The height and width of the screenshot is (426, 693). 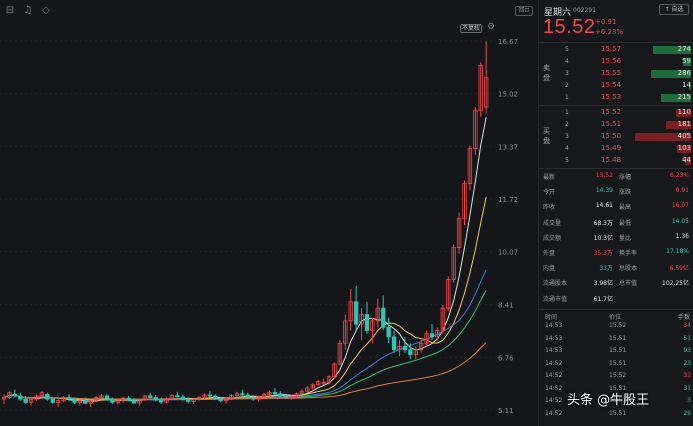 What do you see at coordinates (616, 50) in the screenshot?
I see `ask-row: 5 15.57 274` at bounding box center [616, 50].